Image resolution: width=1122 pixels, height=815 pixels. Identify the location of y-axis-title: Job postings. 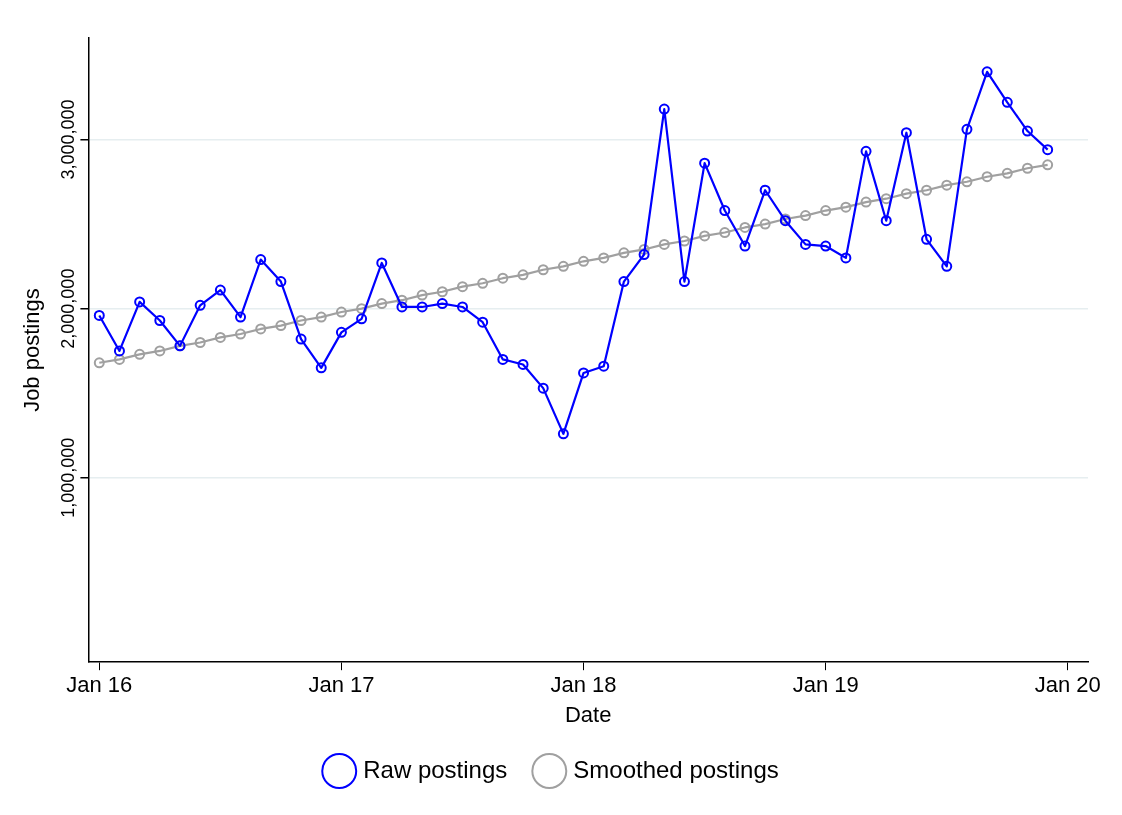
(32, 350).